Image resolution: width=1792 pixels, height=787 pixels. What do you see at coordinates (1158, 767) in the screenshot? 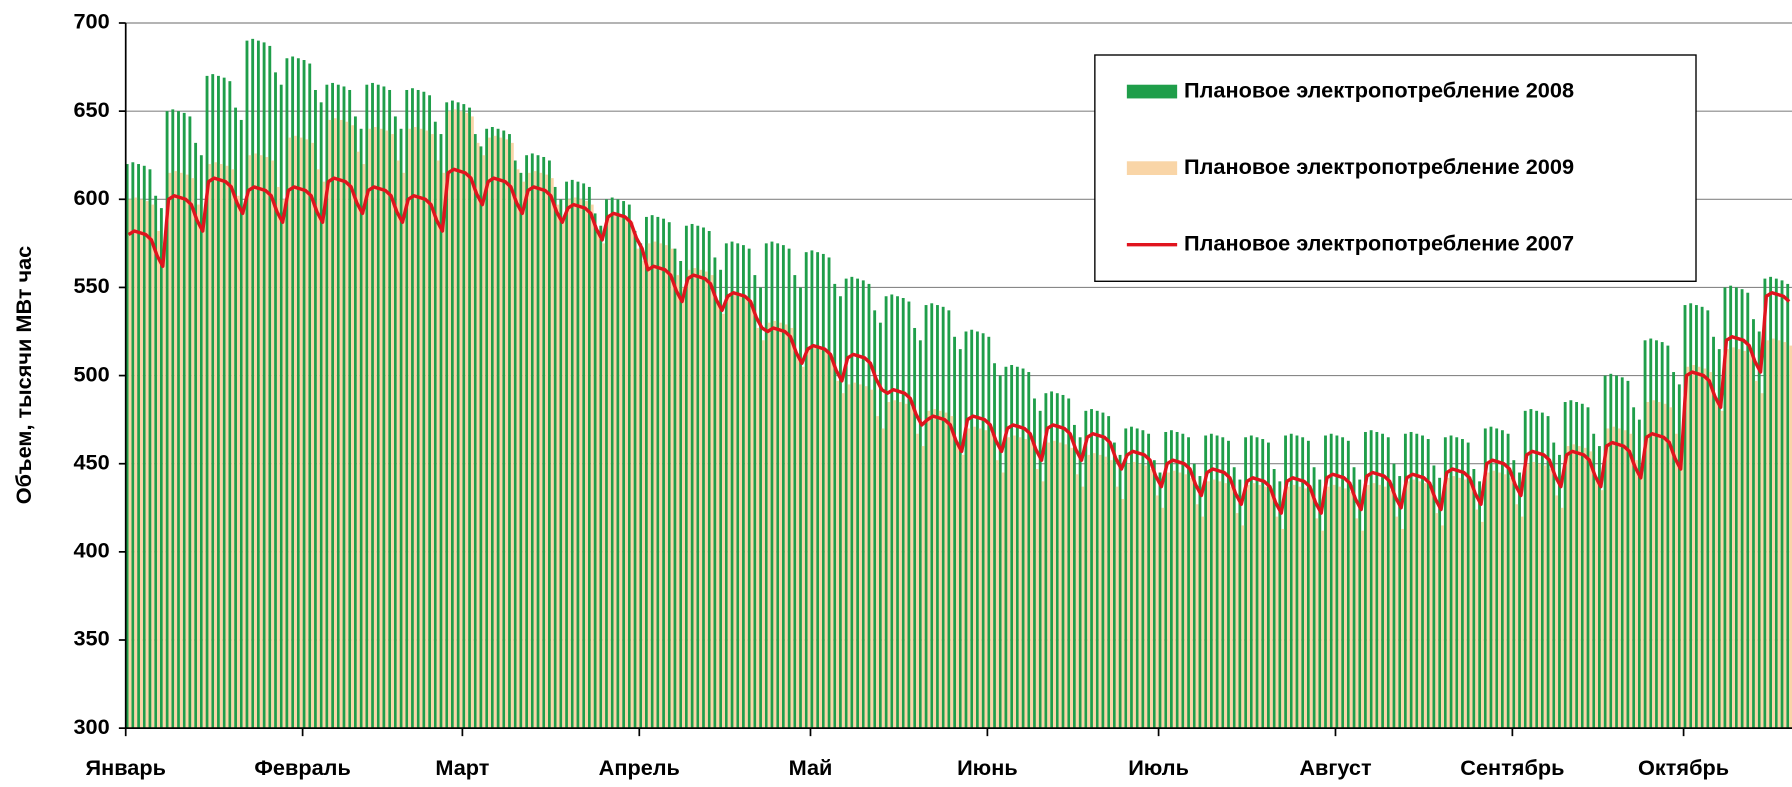
I see `x-tick-label: Июль` at bounding box center [1158, 767].